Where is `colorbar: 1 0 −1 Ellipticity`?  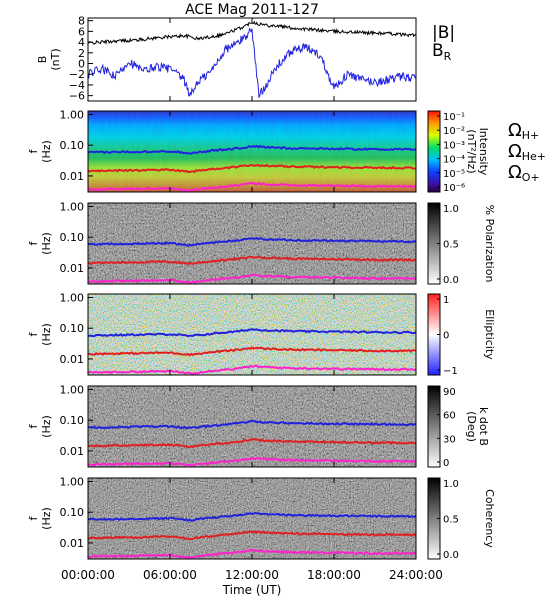 colorbar: 1 0 −1 Ellipticity is located at coordinates (461, 335).